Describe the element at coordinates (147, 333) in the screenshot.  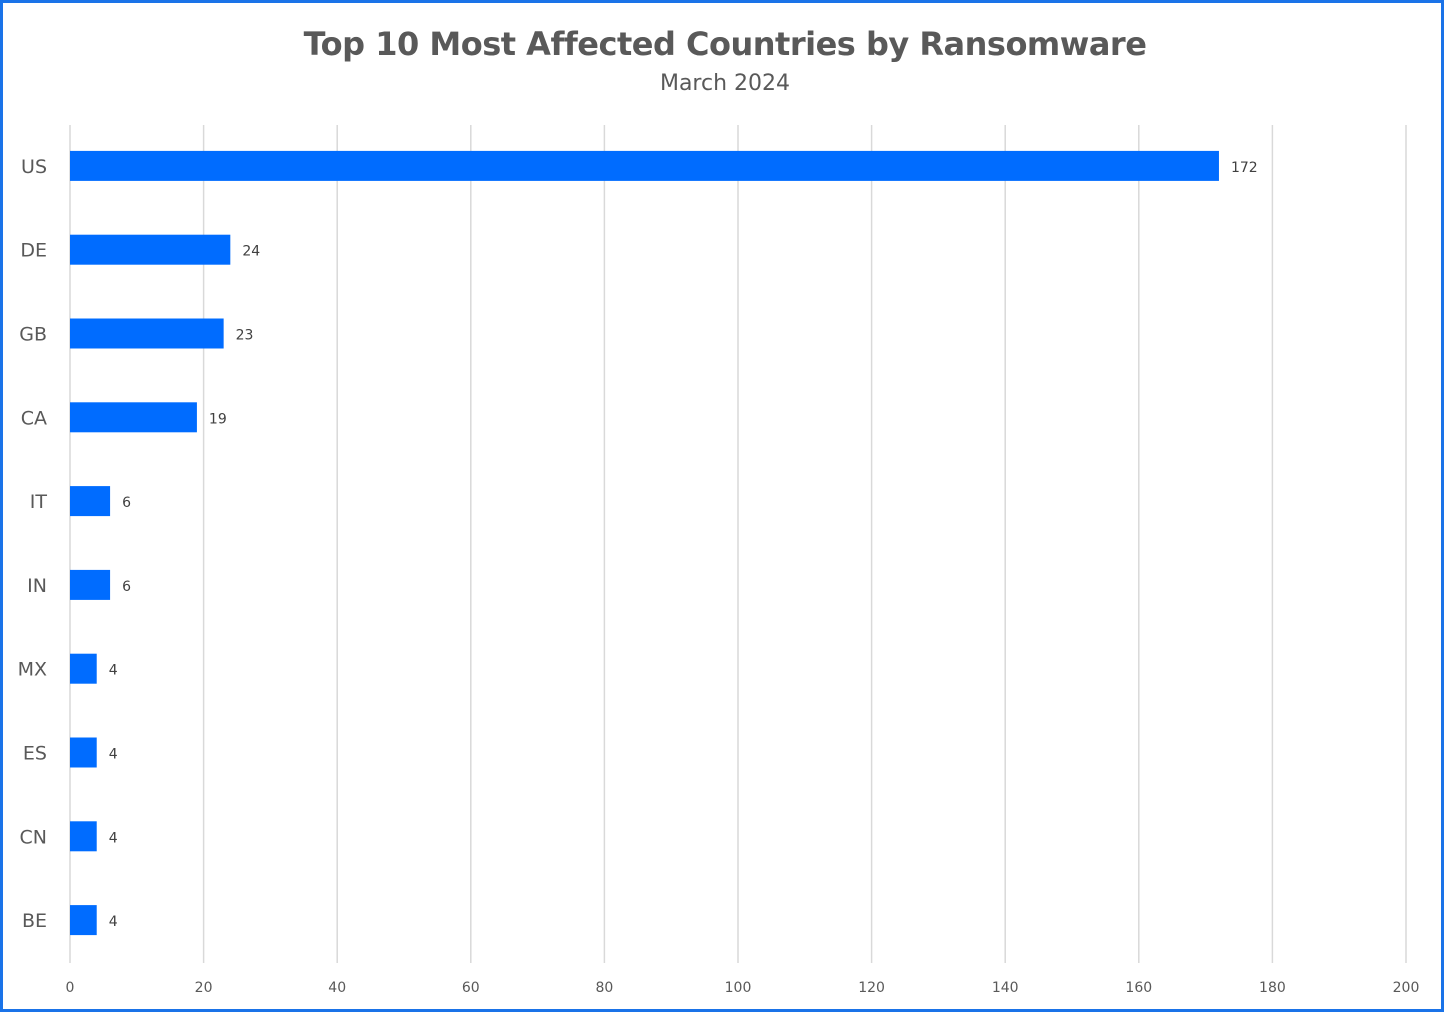
I see `bar-gb` at that location.